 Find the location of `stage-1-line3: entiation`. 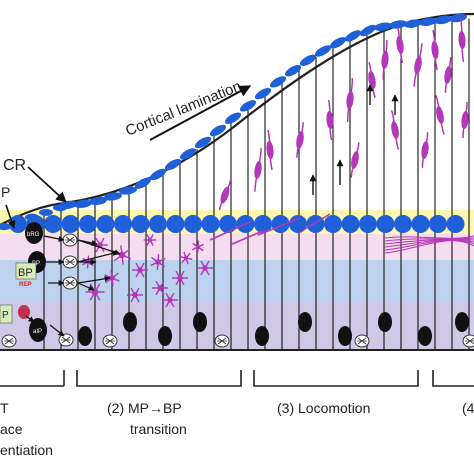

stage-1-line3: entiation is located at coordinates (26, 450).